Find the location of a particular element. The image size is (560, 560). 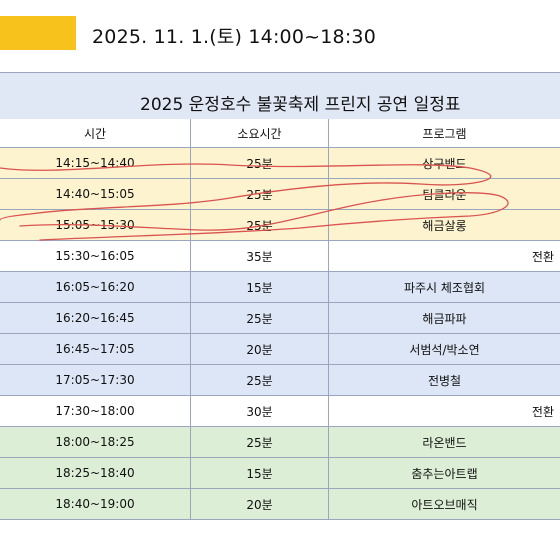

row-time: 17:30~18:00 is located at coordinates (95, 411).